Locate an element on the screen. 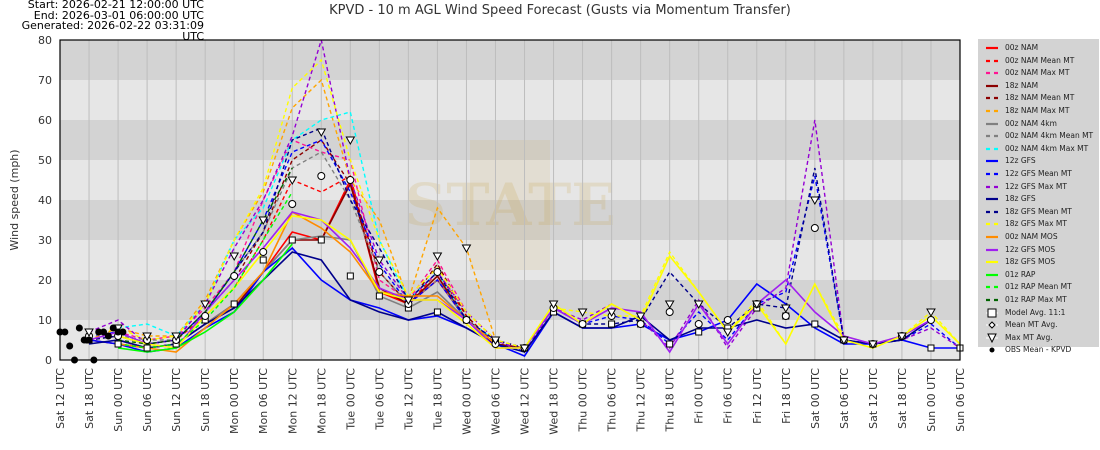 The image size is (1100, 450). y-tick-label: 70 is located at coordinates (45, 80).